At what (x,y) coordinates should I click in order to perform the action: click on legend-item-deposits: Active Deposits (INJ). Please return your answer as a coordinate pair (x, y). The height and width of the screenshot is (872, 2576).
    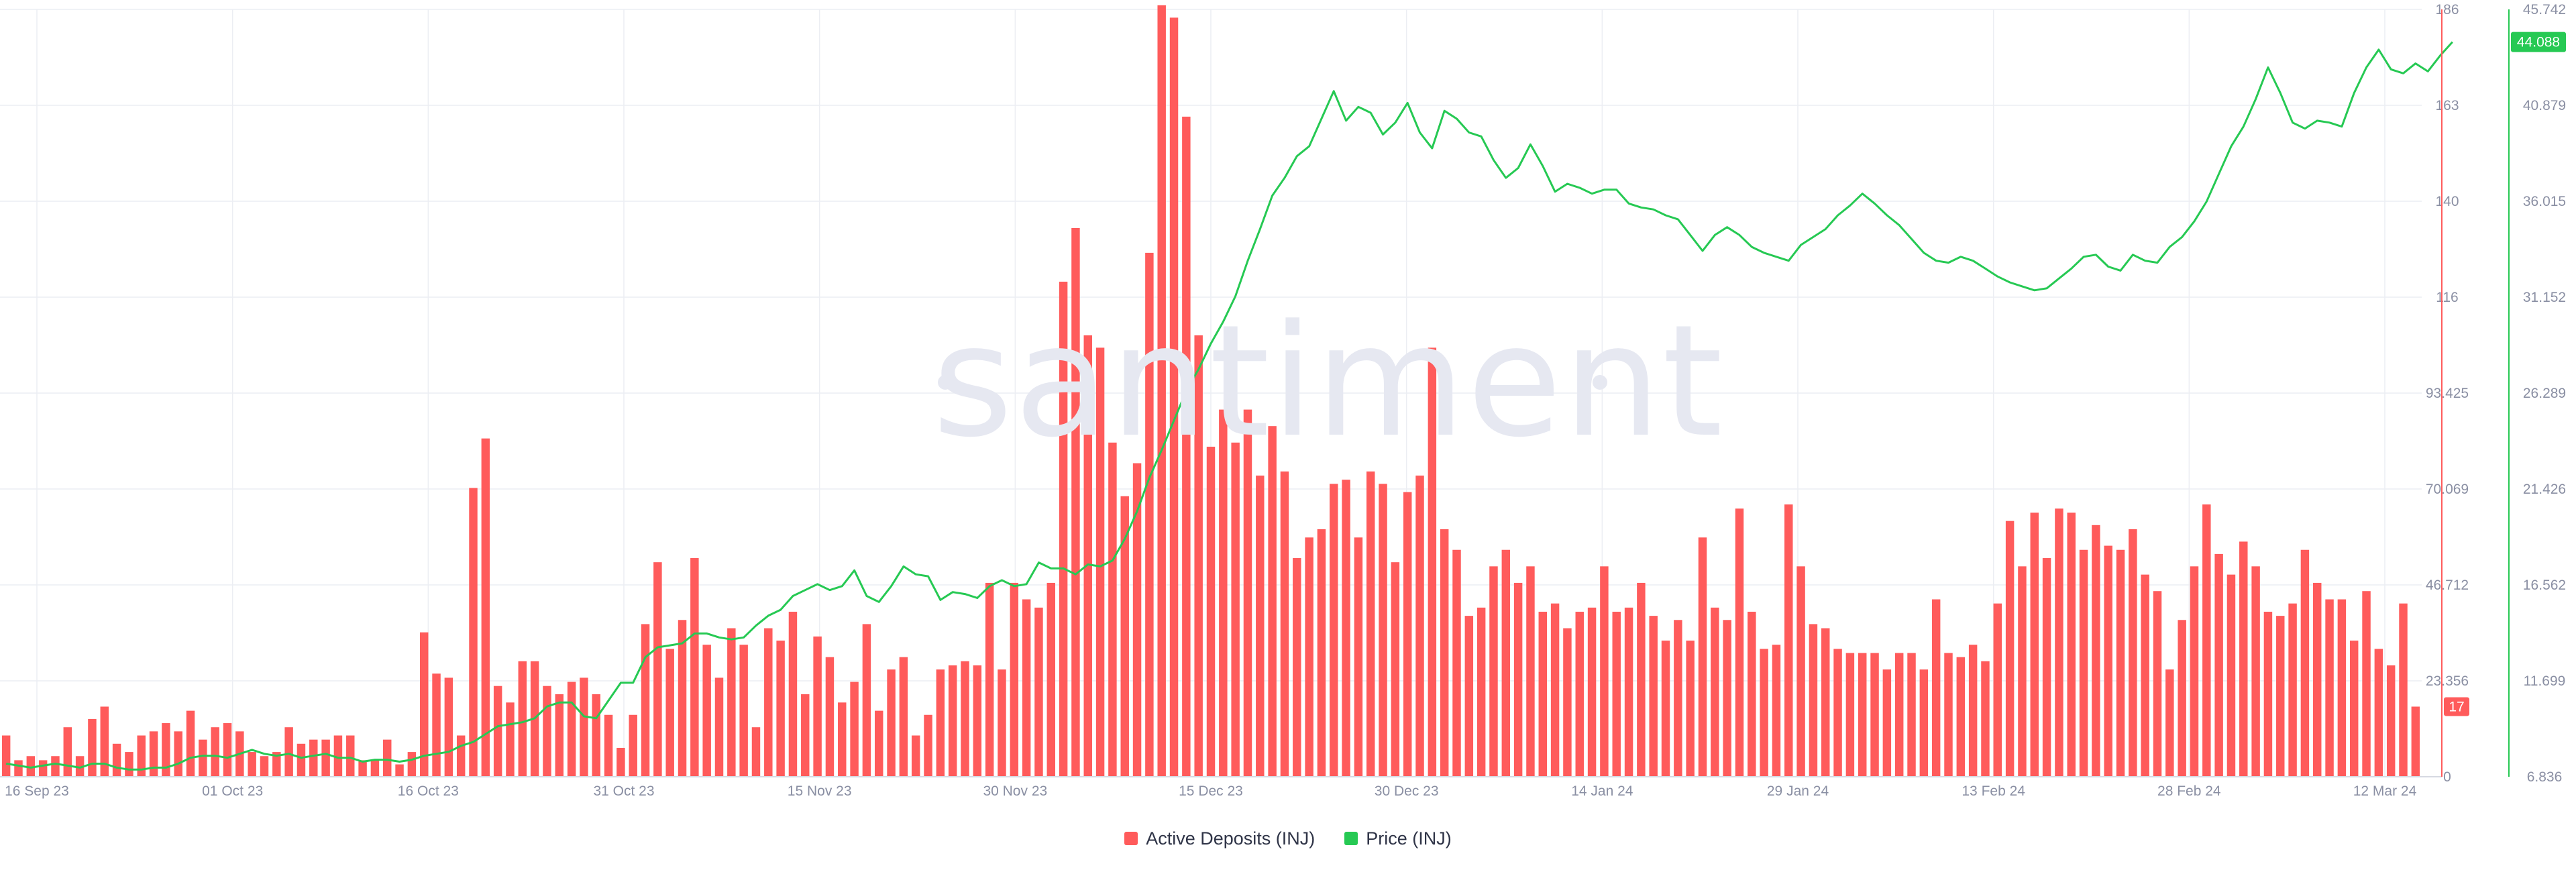
    Looking at the image, I should click on (1219, 839).